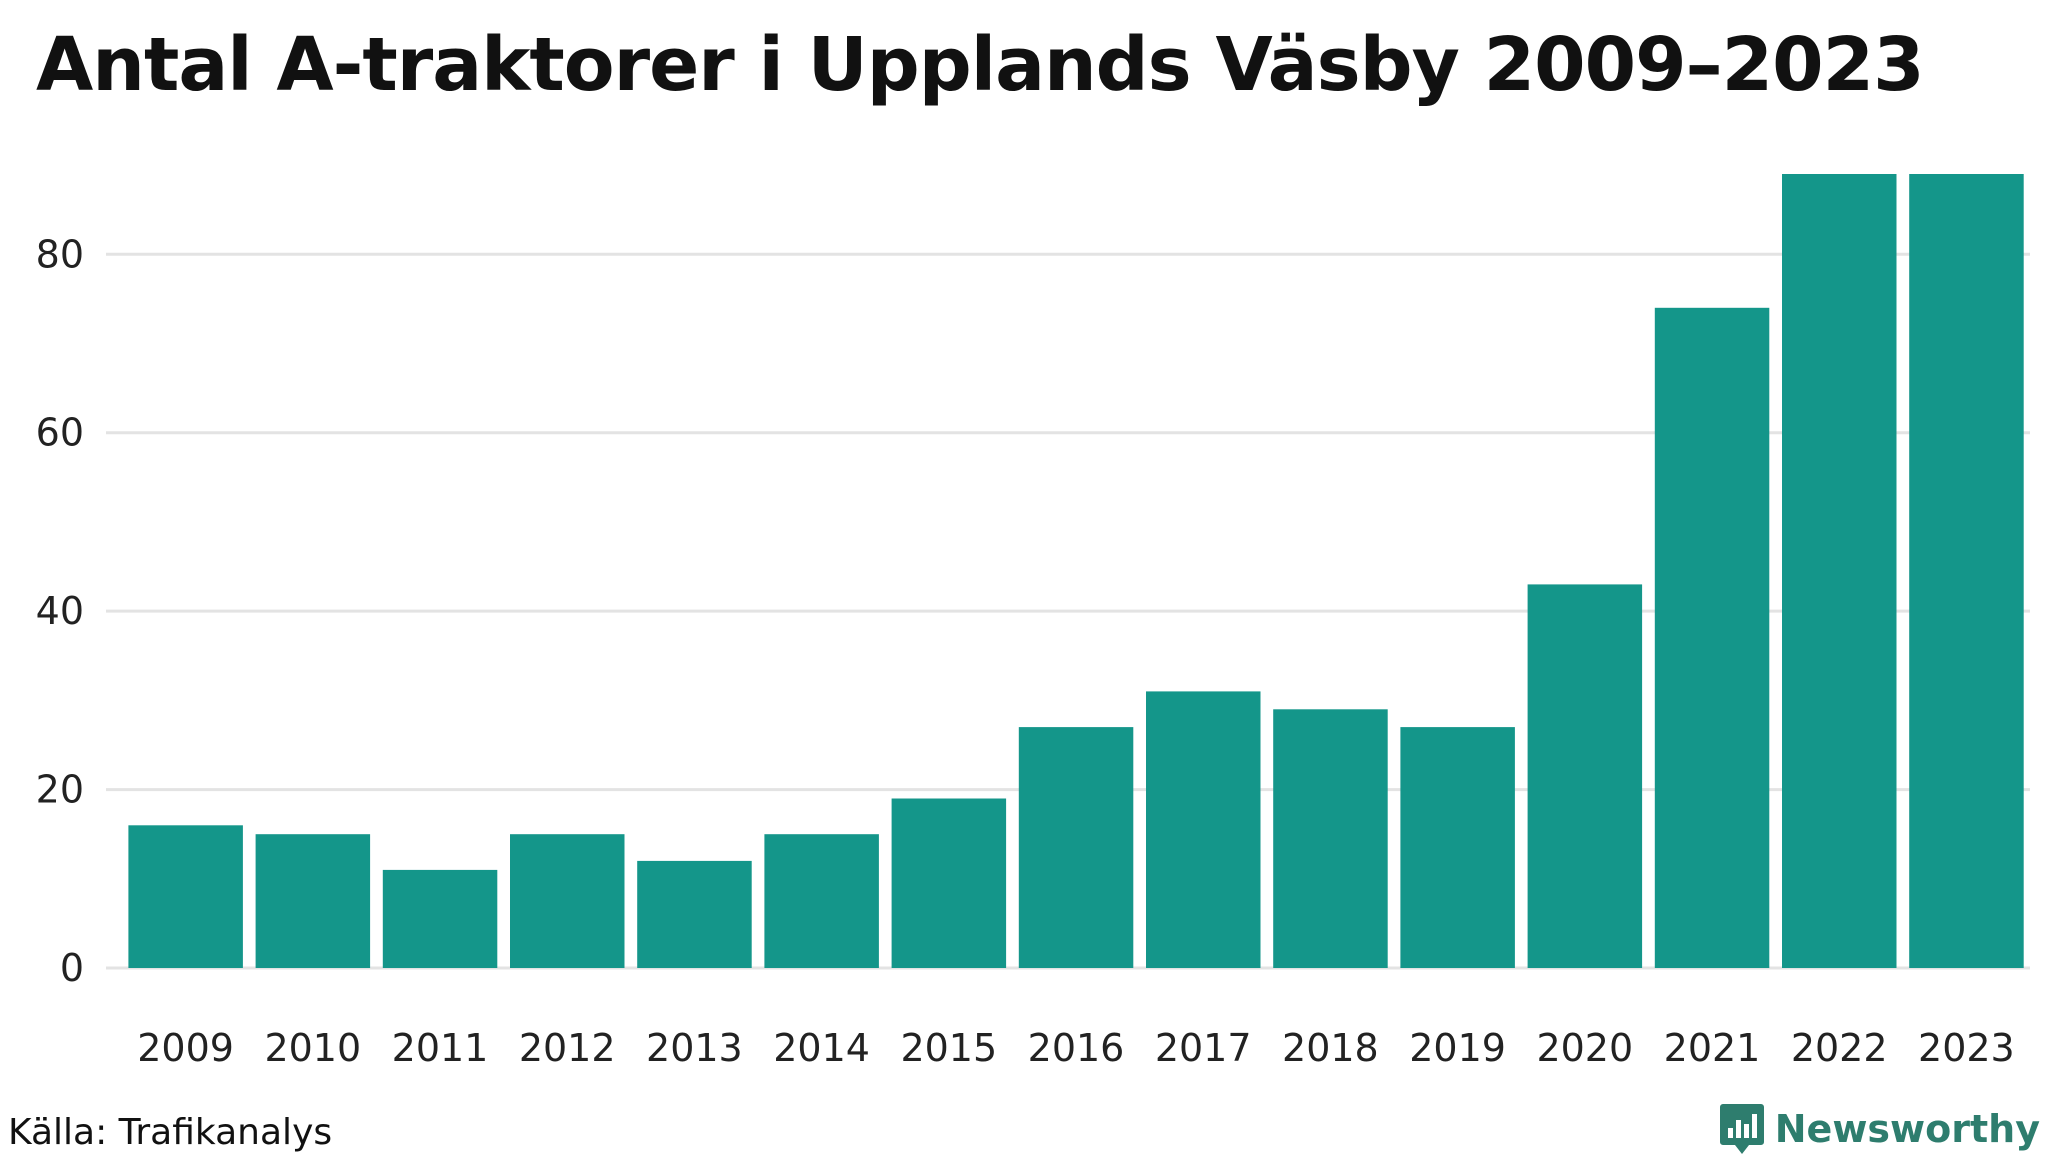 This screenshot has width=2048, height=1156. Describe the element at coordinates (60, 790) in the screenshot. I see `y-tick-label: 20` at that location.